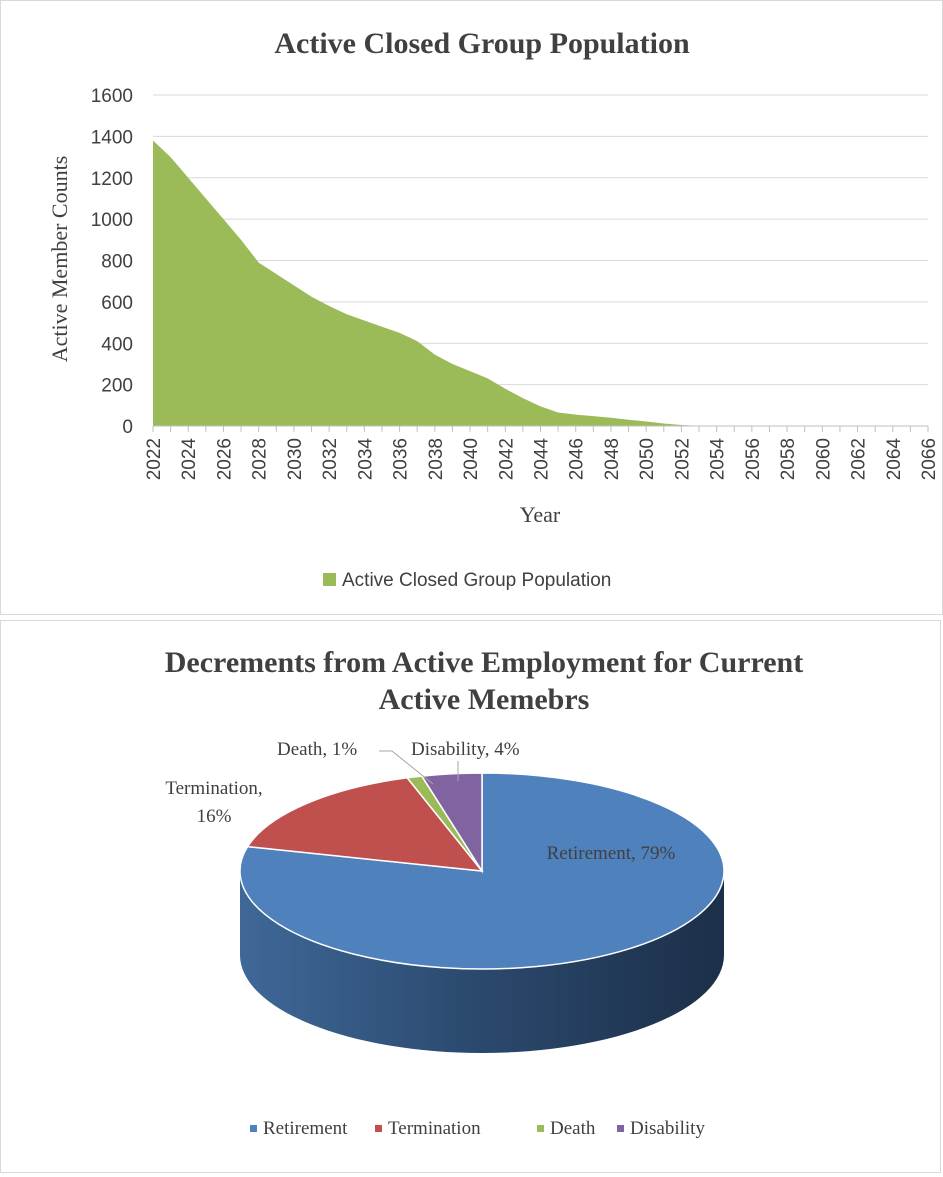 The height and width of the screenshot is (1177, 943). I want to click on pie-slice-termination, so click(365, 824).